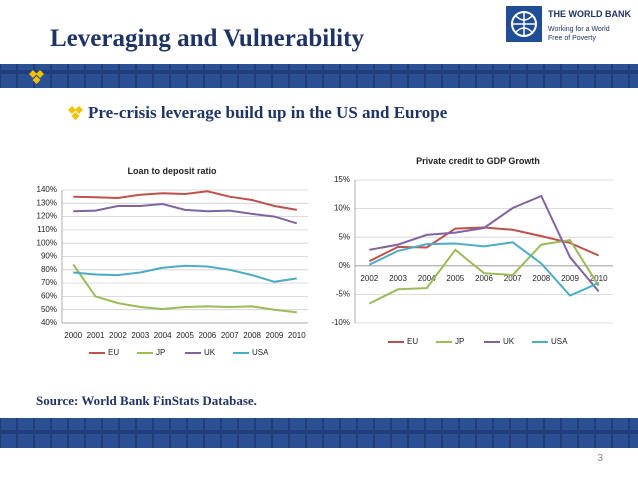 The height and width of the screenshot is (478, 638). Describe the element at coordinates (47, 229) in the screenshot. I see `y-tick-label: 110%` at that location.